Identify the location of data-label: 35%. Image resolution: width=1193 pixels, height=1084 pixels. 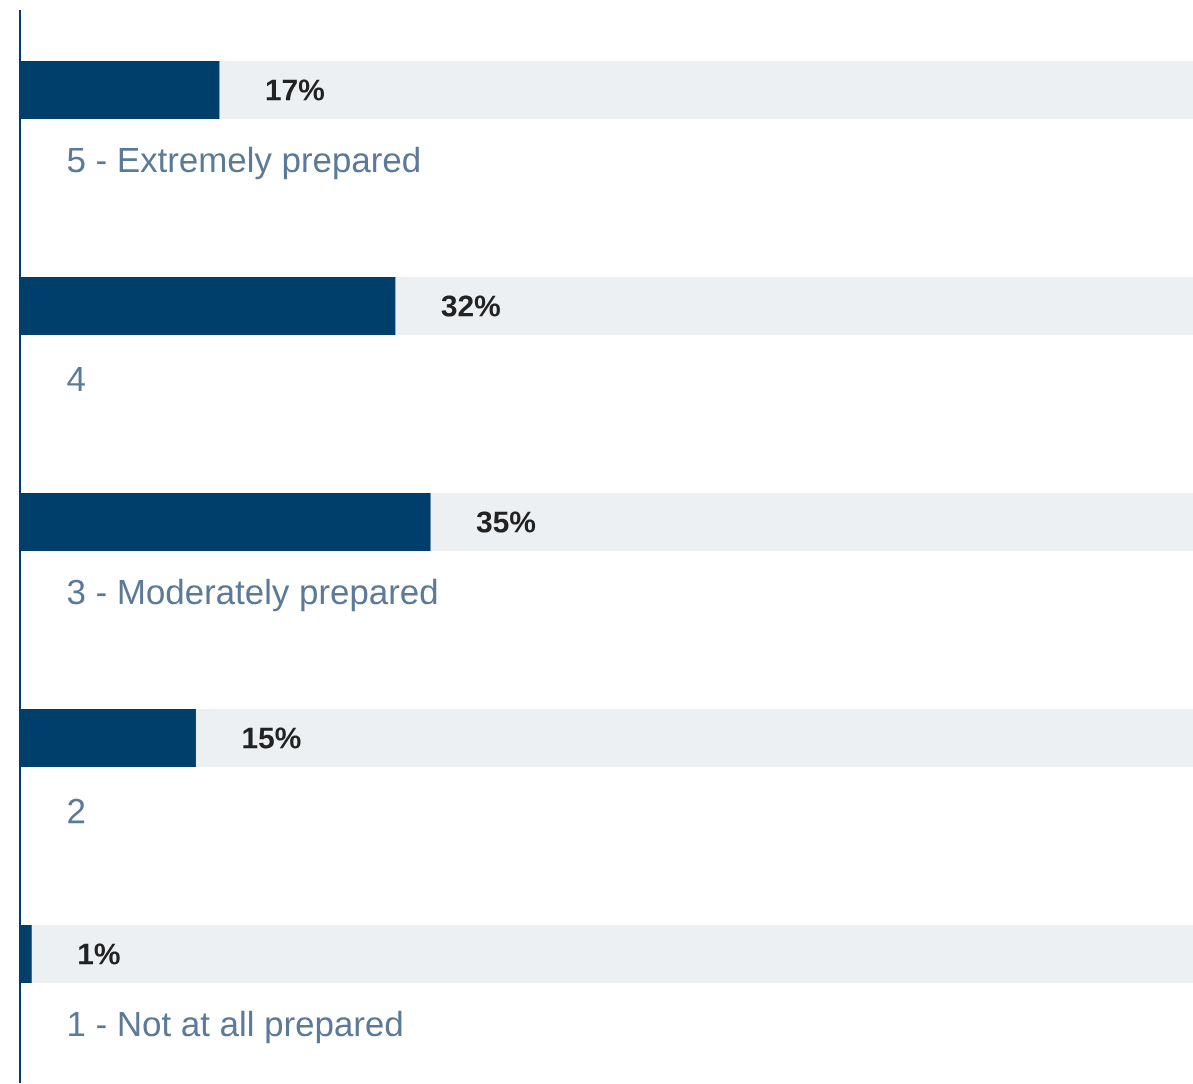
(506, 522).